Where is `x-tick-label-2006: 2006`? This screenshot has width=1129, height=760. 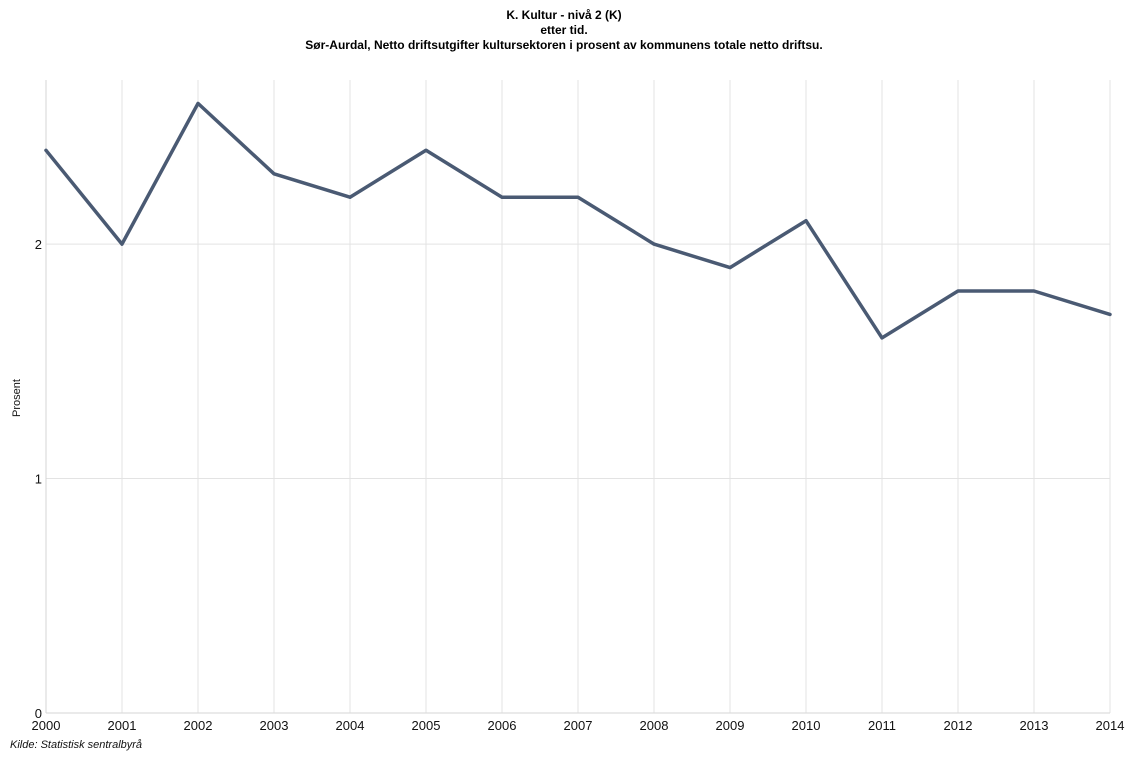 x-tick-label-2006: 2006 is located at coordinates (502, 725).